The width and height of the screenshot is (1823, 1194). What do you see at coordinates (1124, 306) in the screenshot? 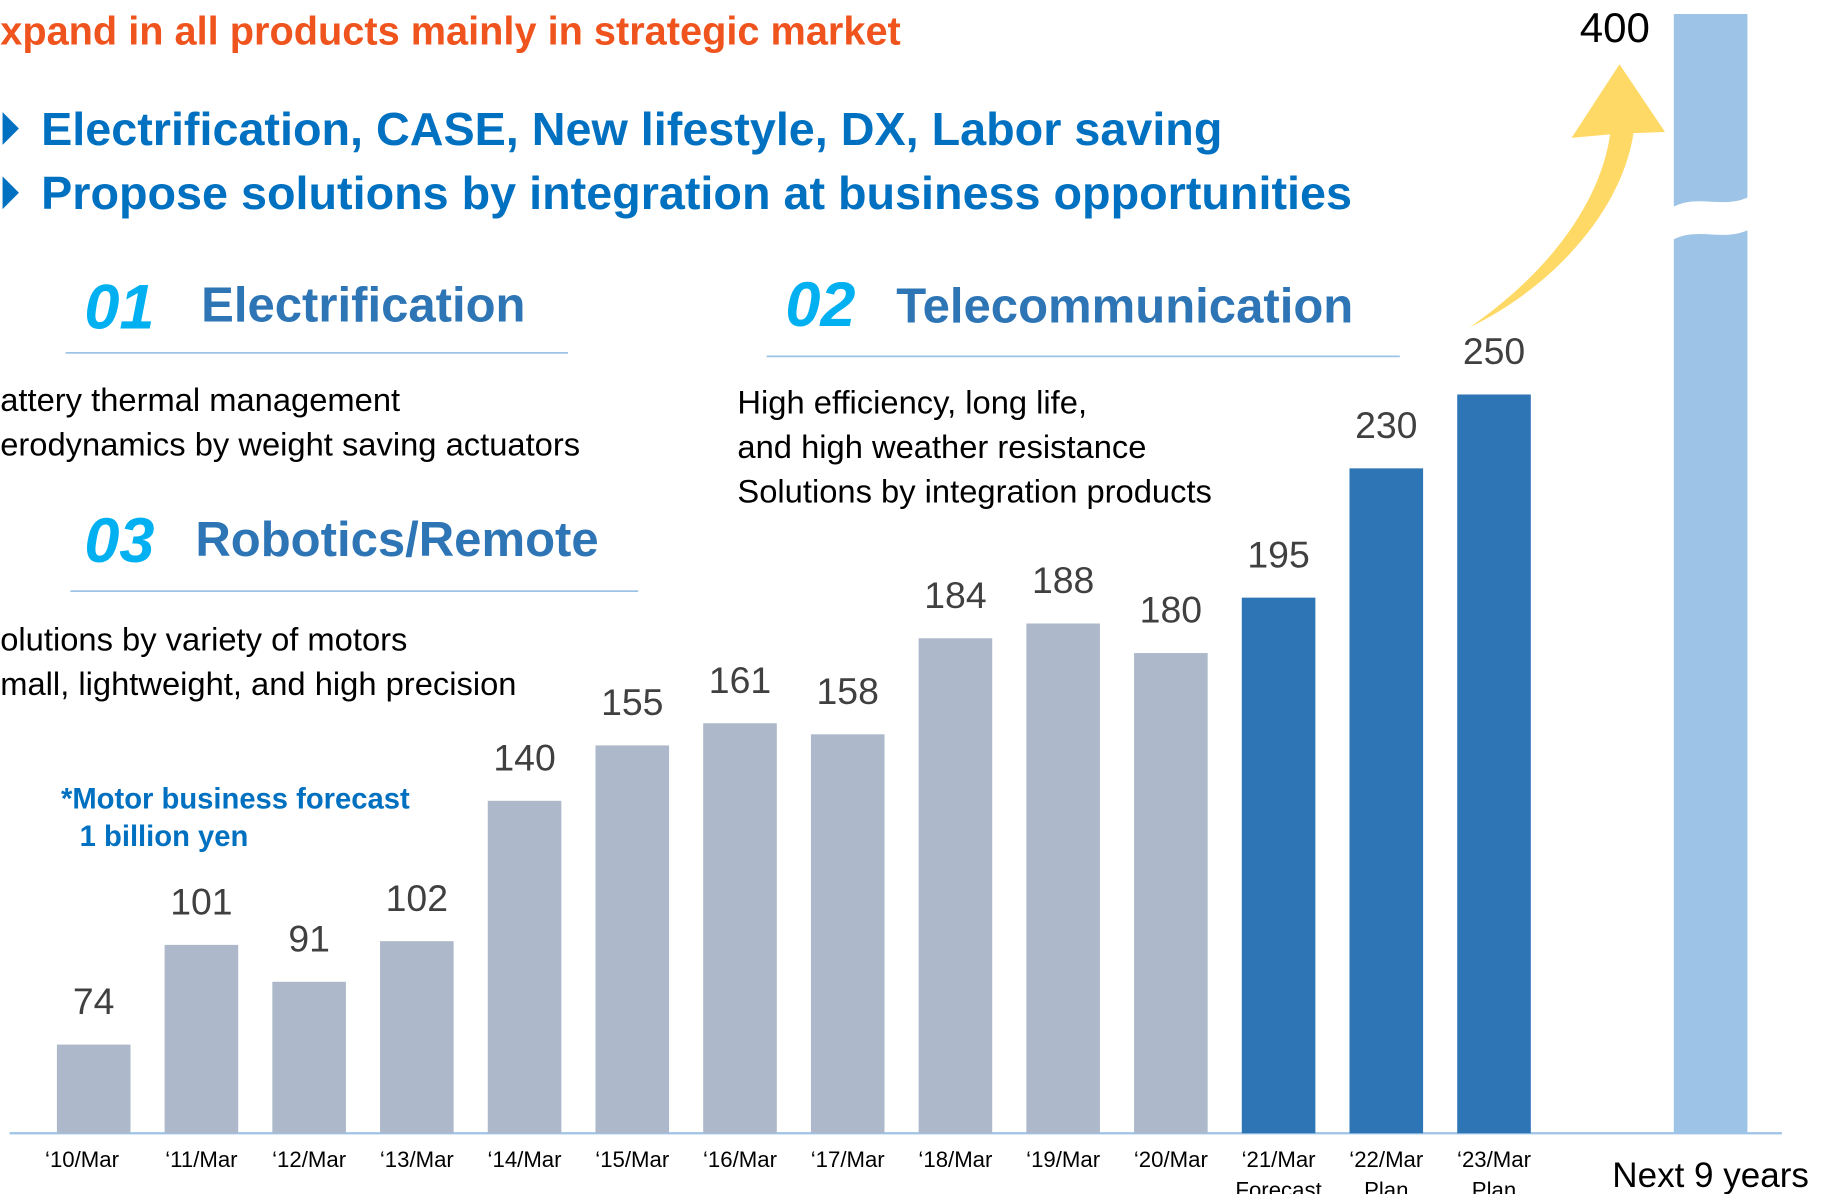
I see `section-title: Telecommunication` at bounding box center [1124, 306].